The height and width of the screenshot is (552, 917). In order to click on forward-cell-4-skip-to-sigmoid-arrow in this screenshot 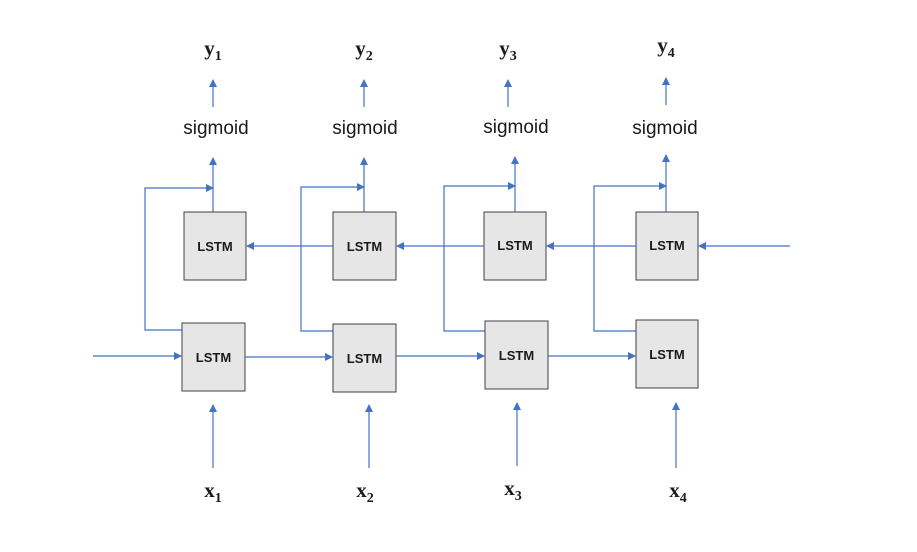, I will do `click(630, 257)`.